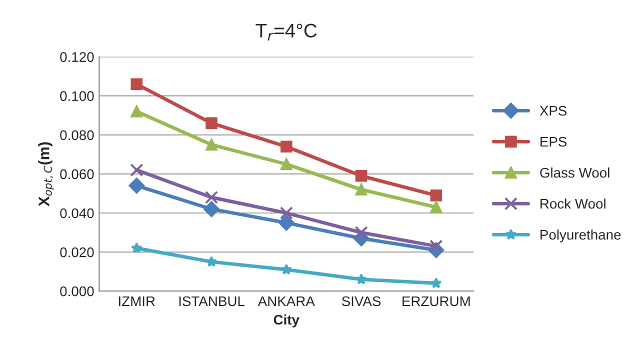 The width and height of the screenshot is (640, 355). What do you see at coordinates (77, 252) in the screenshot?
I see `y-tick-label: 0.020` at bounding box center [77, 252].